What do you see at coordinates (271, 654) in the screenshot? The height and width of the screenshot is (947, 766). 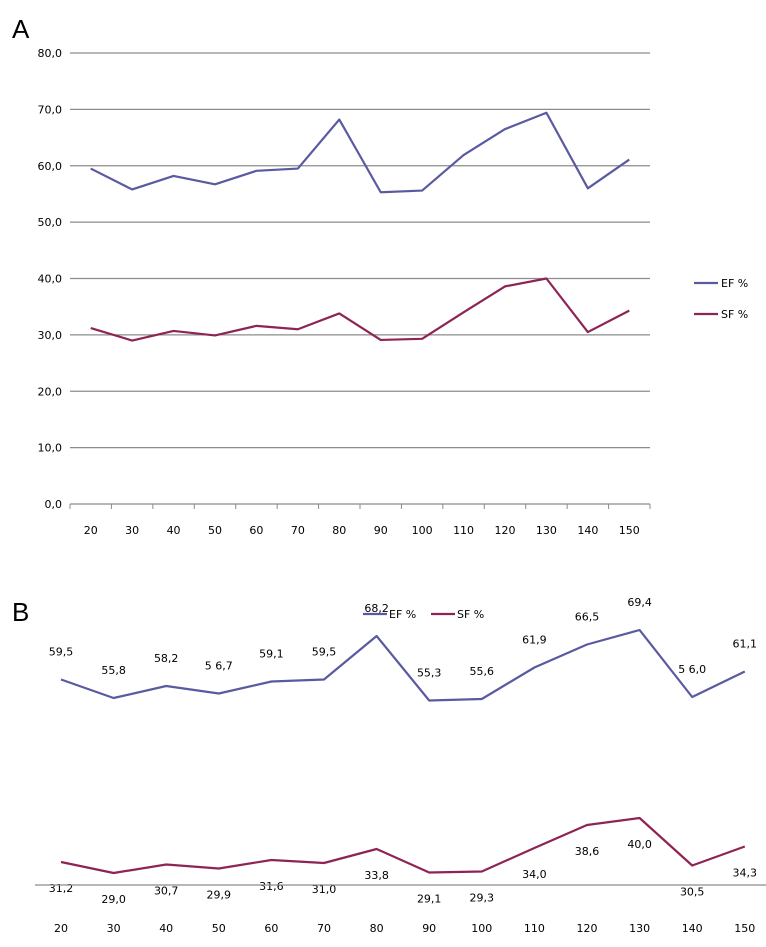 I see `data-label: 59,1` at bounding box center [271, 654].